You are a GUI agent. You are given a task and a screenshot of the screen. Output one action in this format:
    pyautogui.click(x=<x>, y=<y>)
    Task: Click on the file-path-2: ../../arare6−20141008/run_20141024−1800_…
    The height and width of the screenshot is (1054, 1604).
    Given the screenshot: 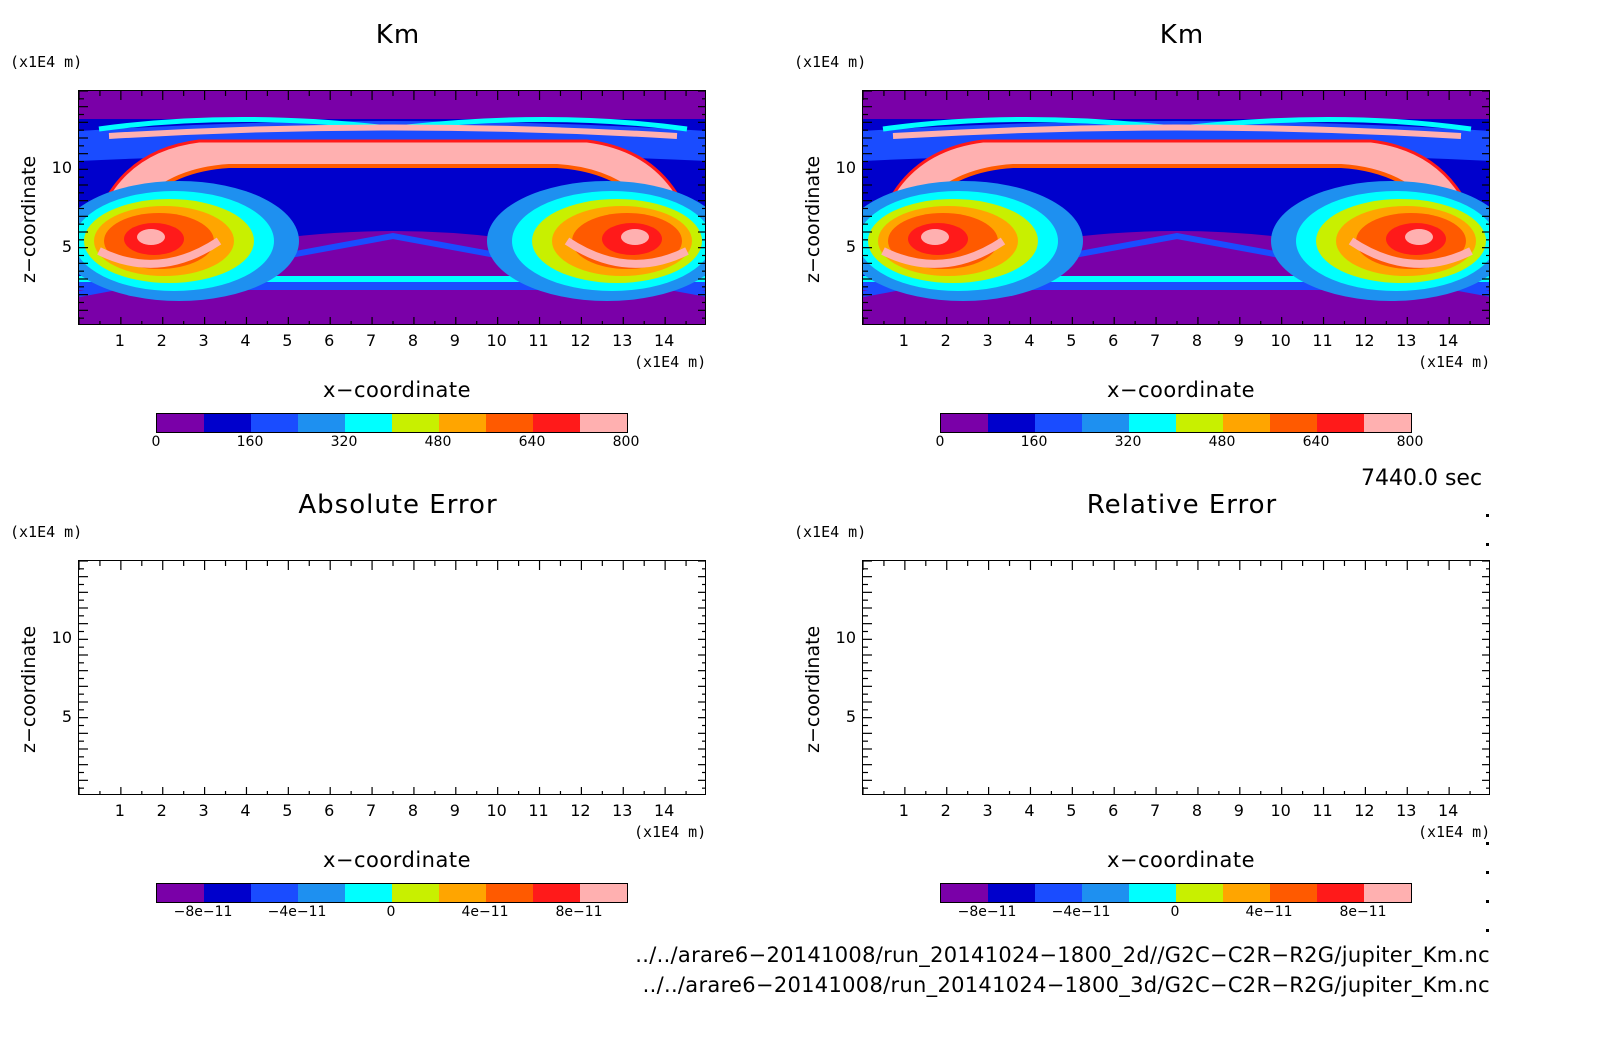 What is the action you would take?
    pyautogui.click(x=1066, y=985)
    